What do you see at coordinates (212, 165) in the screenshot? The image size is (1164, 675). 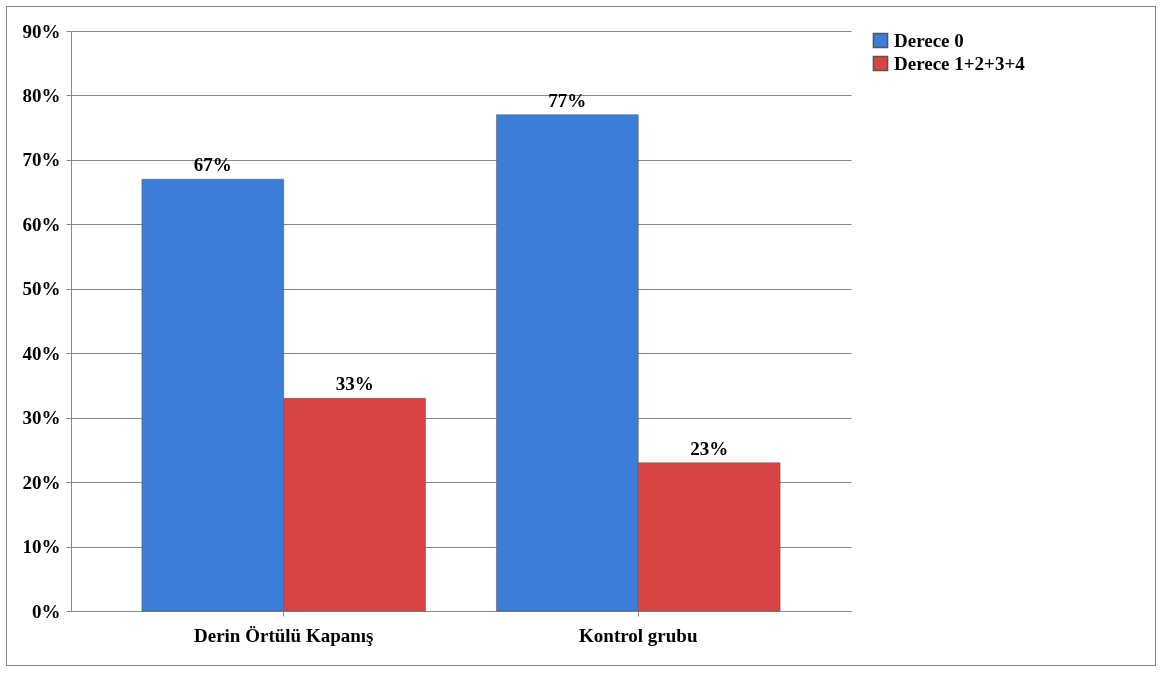 I see `data-label: 67%` at bounding box center [212, 165].